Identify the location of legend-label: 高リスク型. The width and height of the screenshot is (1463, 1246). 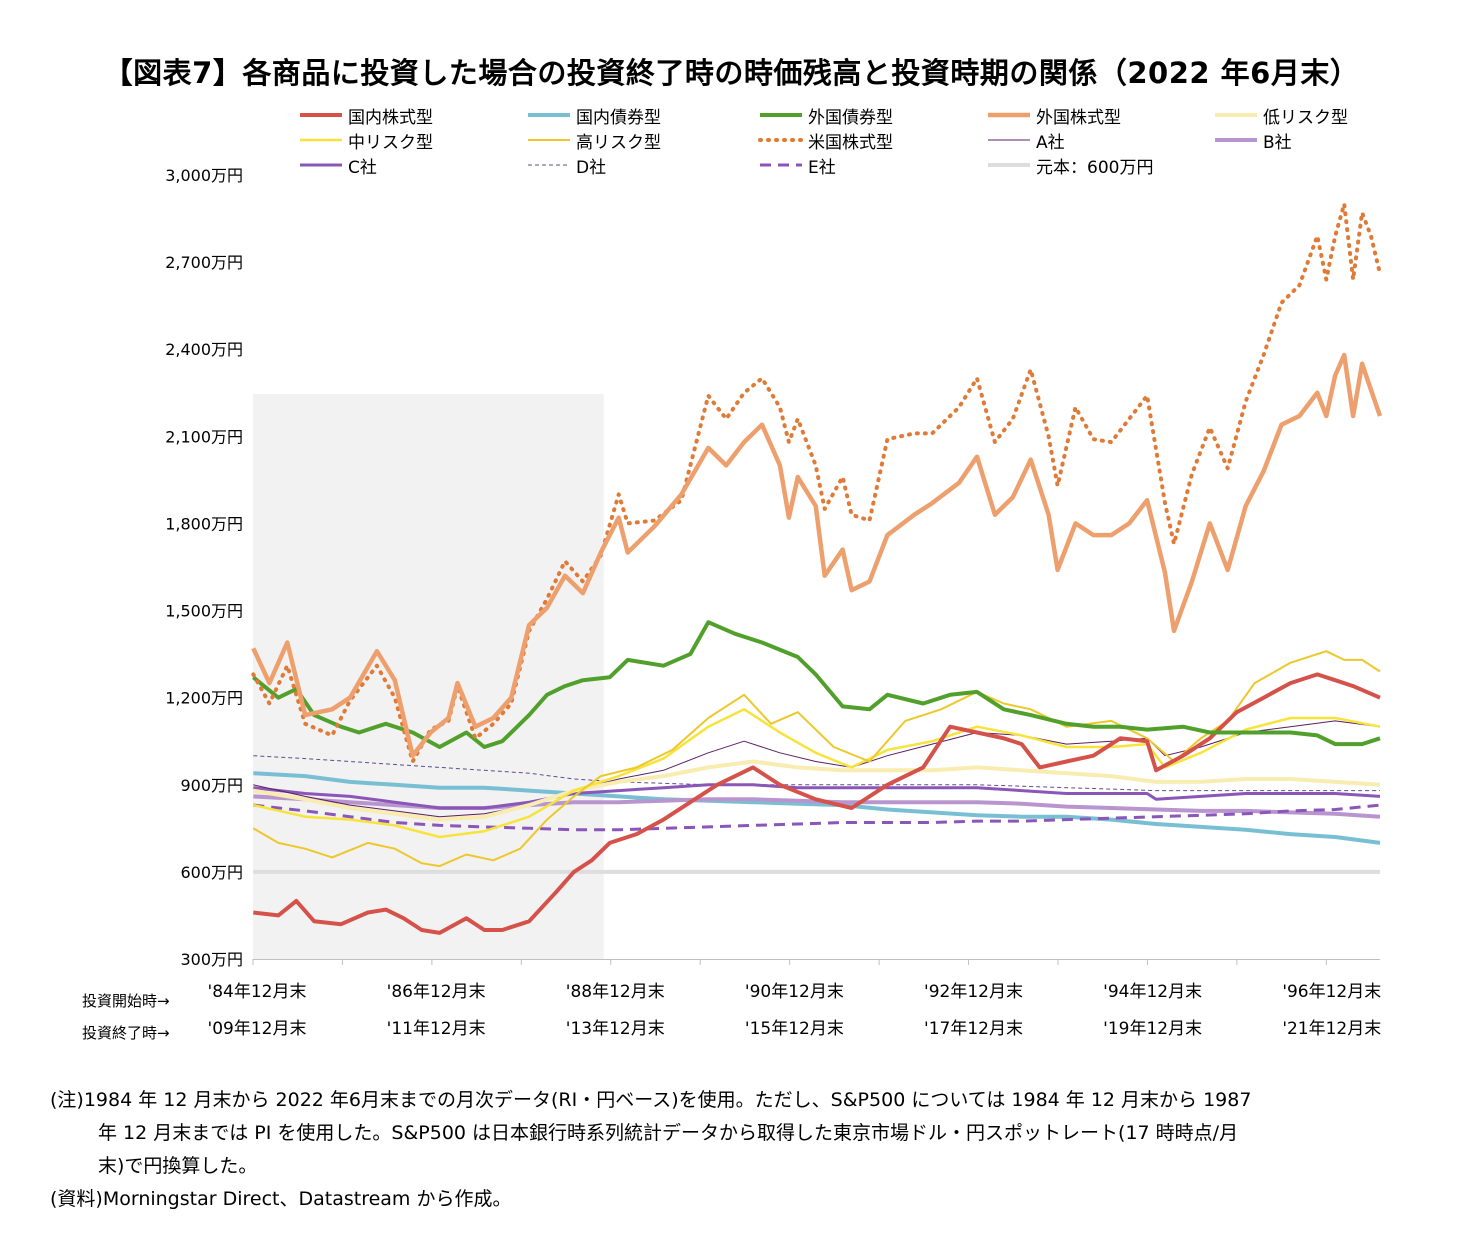
(618, 142).